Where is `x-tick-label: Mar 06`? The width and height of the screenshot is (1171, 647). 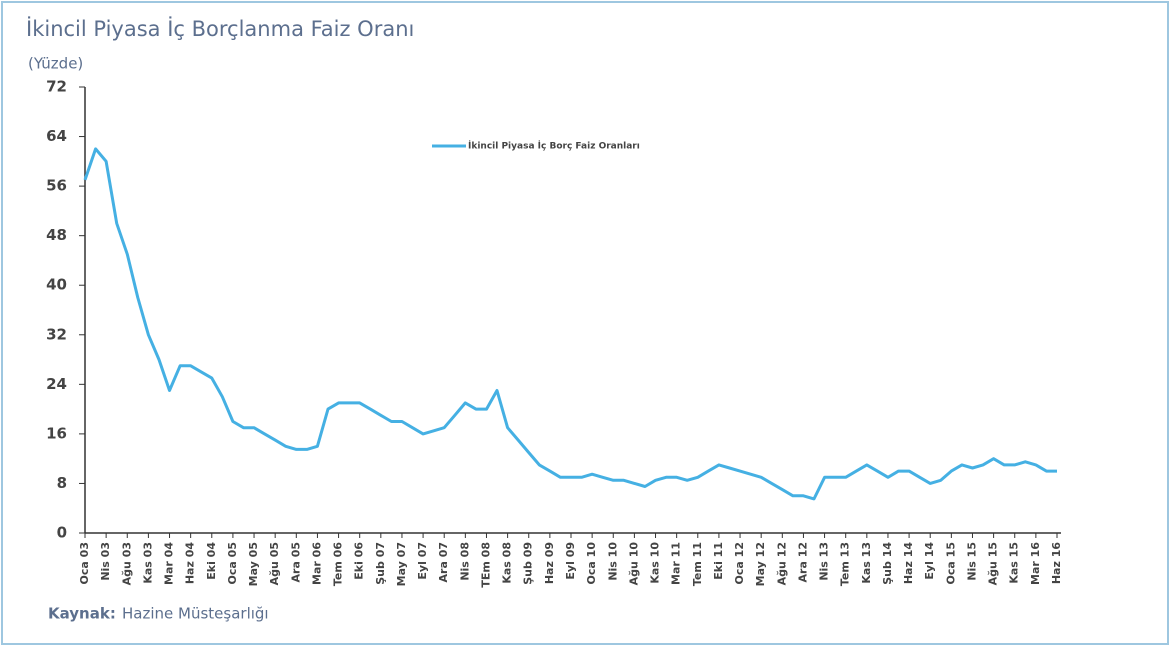
x-tick-label: Mar 06 is located at coordinates (316, 563).